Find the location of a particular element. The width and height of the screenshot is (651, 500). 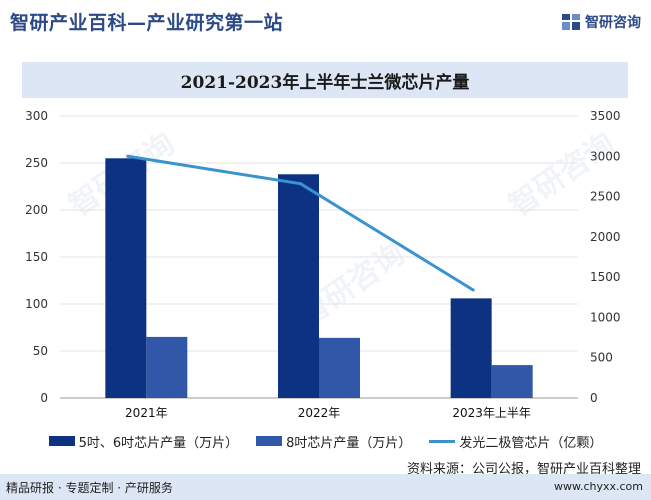

brand-name: 智研咨询 is located at coordinates (613, 23).